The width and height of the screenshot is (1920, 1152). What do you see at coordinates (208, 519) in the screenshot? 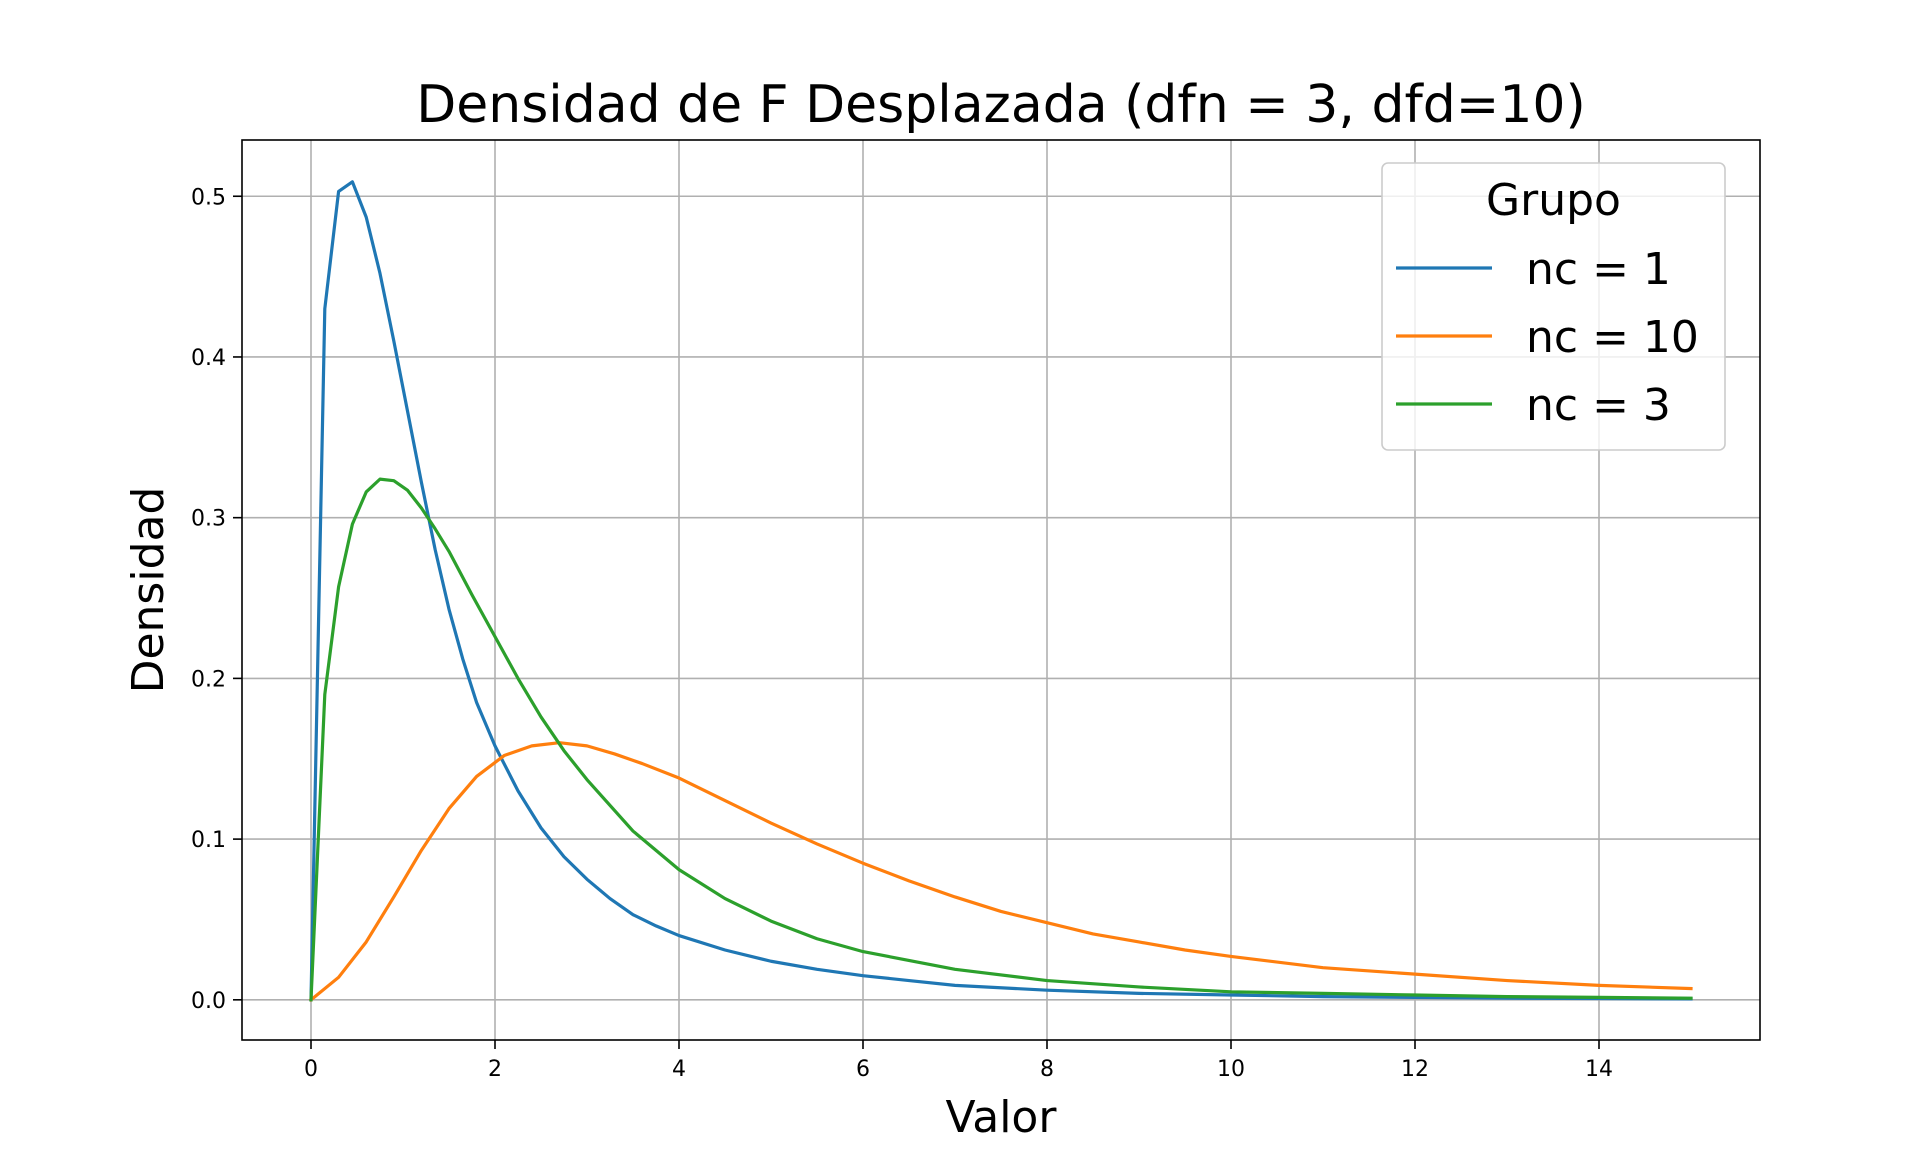
I see `y-tick-label: 0.3` at bounding box center [208, 519].